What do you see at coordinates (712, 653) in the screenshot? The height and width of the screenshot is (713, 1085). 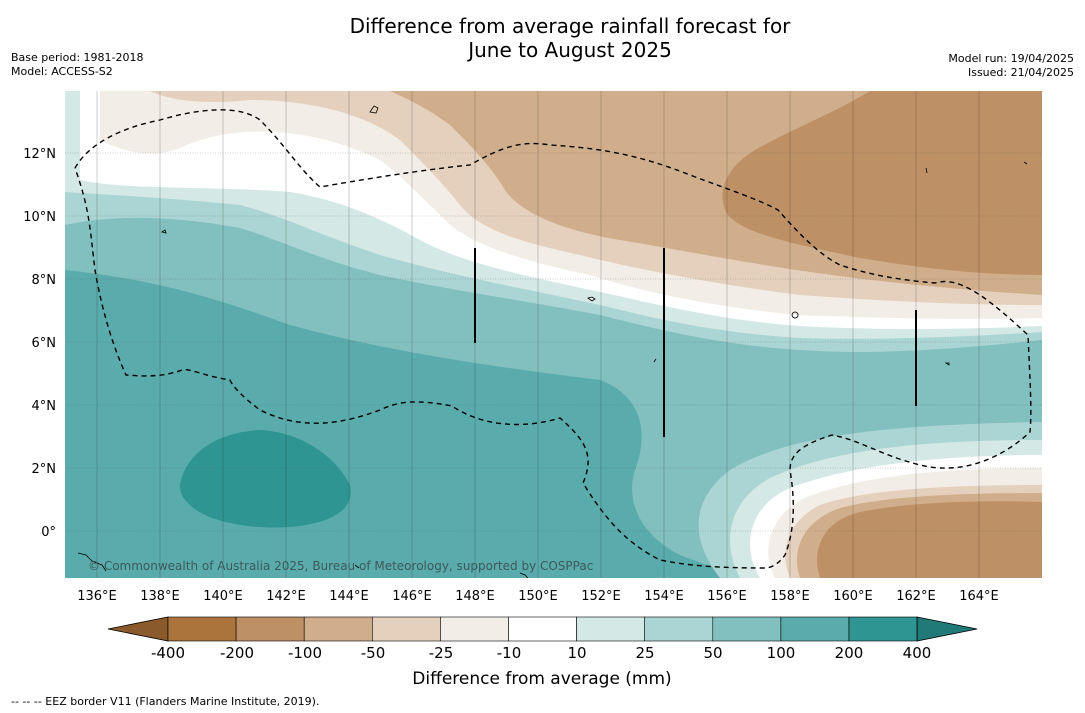 I see `colorbar-tick: 50` at bounding box center [712, 653].